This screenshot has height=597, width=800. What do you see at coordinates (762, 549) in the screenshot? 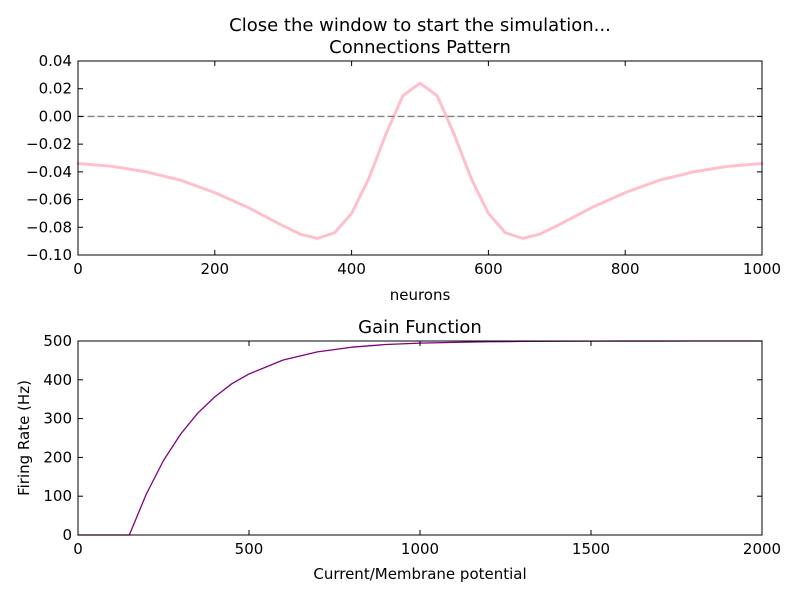
I see `x-tick-label: 2000` at bounding box center [762, 549].